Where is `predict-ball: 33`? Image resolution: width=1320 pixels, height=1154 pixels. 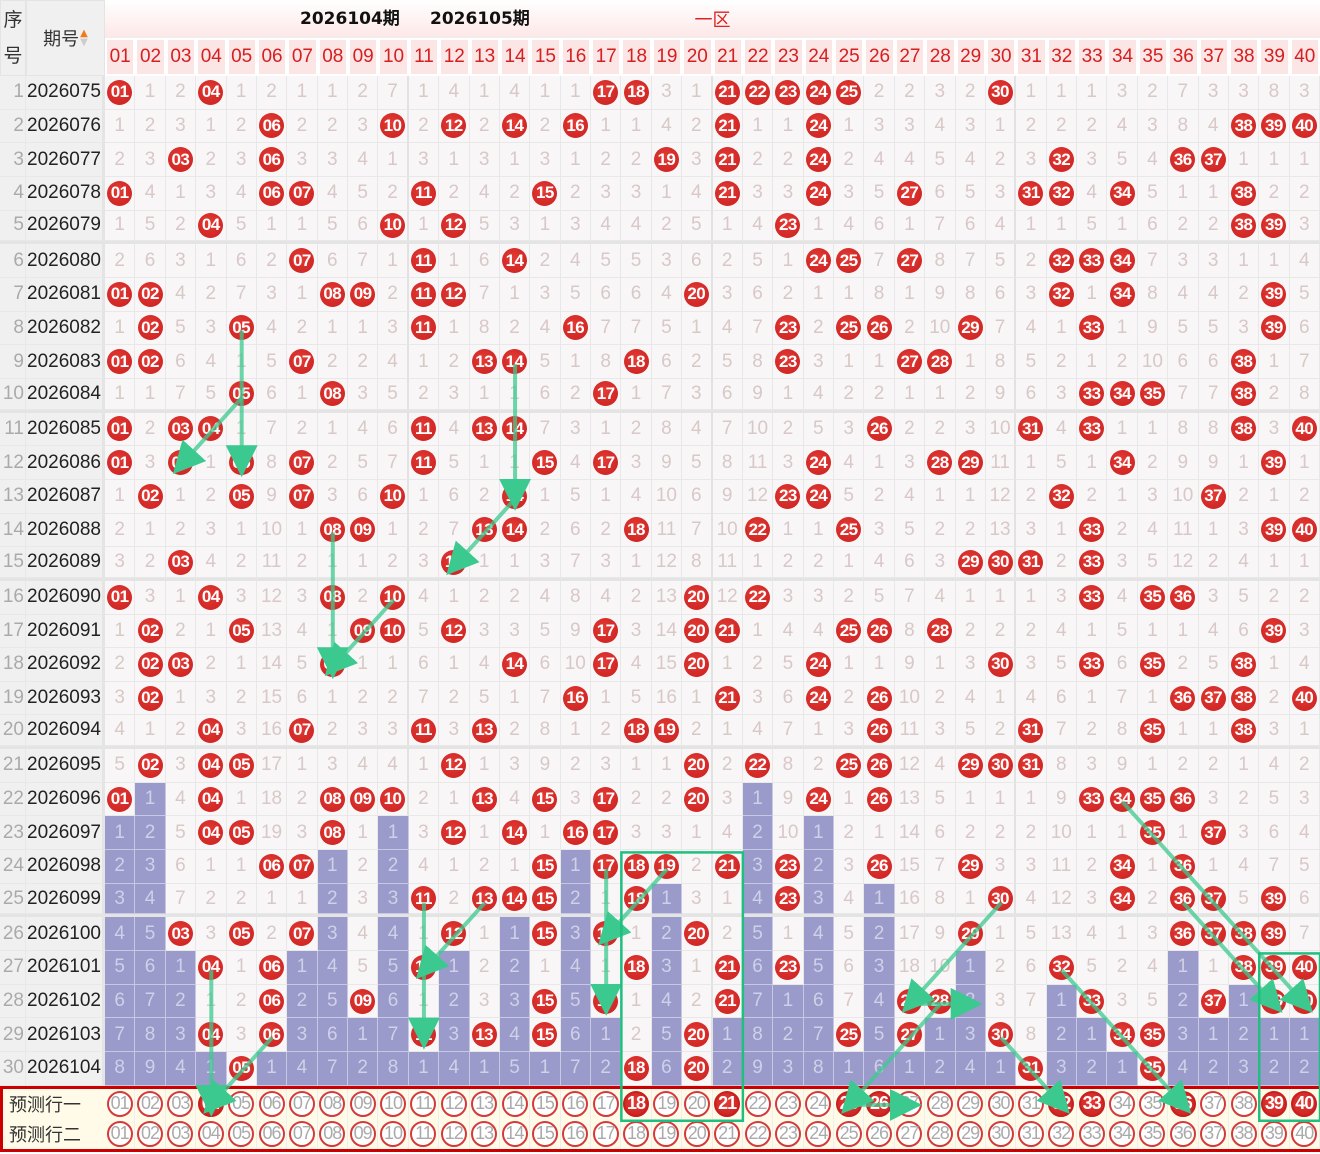
predict-ball: 33 is located at coordinates (1091, 1133).